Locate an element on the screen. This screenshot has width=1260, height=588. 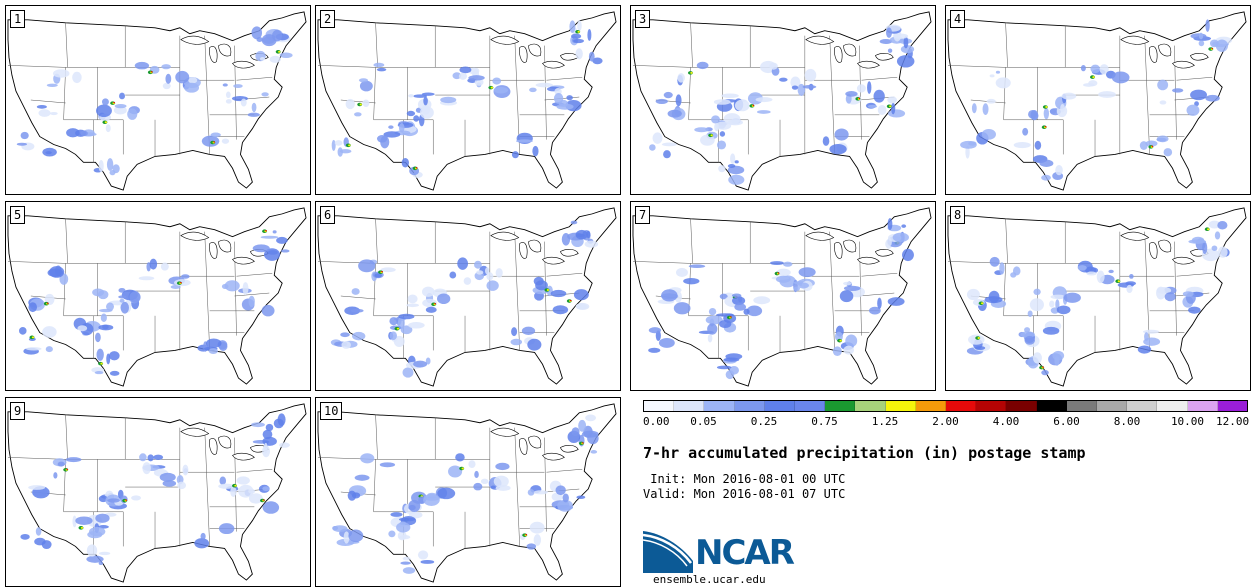
member-number-label: 6 is located at coordinates (328, 215).